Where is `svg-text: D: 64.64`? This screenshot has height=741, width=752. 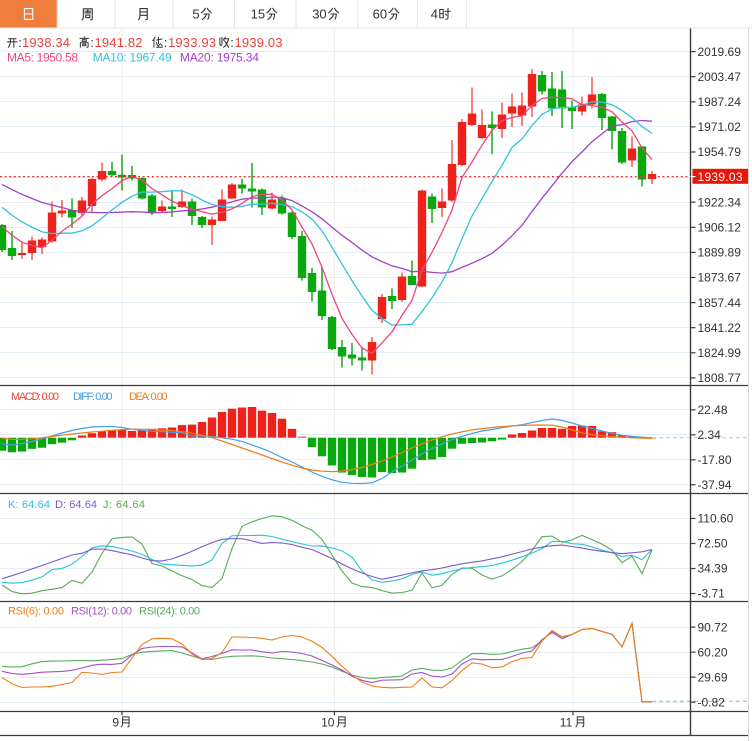
svg-text: D: 64.64 is located at coordinates (76, 505).